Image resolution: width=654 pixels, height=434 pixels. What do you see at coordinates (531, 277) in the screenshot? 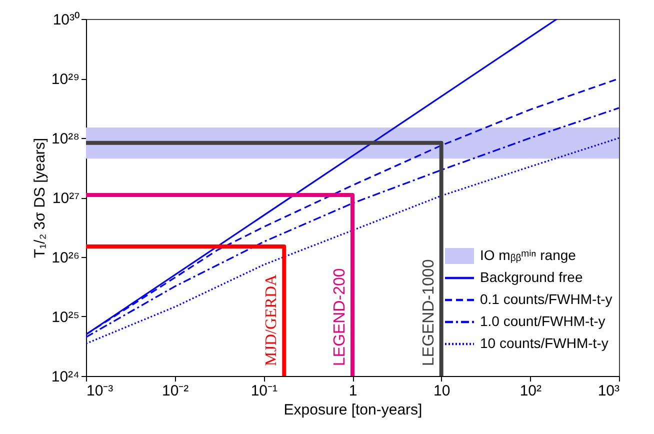
I see `legend-label: Background free` at bounding box center [531, 277].